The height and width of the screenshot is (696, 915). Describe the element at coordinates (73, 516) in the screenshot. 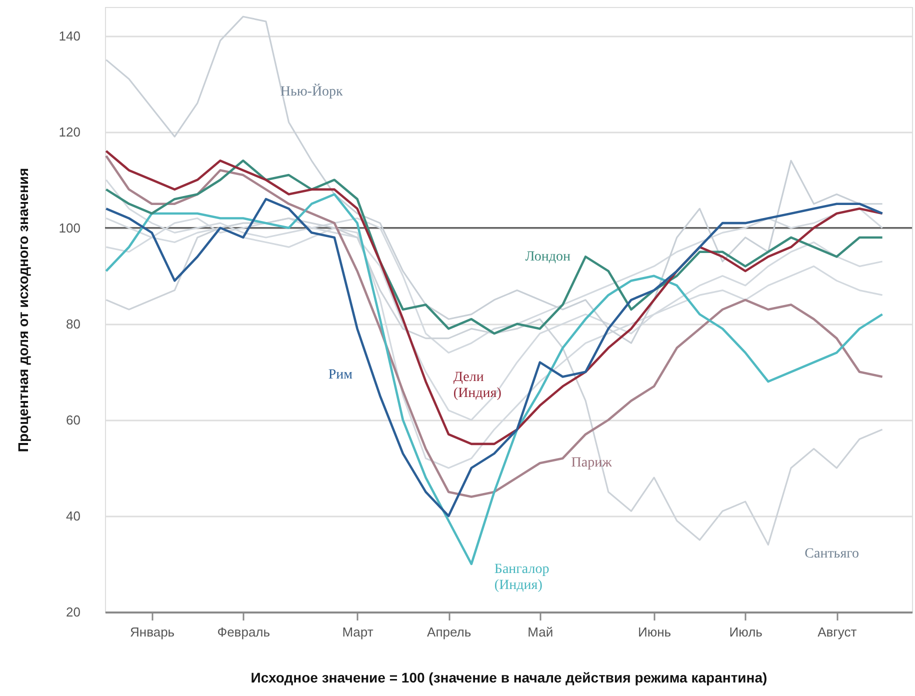

I see `y-tick-label: 40` at that location.